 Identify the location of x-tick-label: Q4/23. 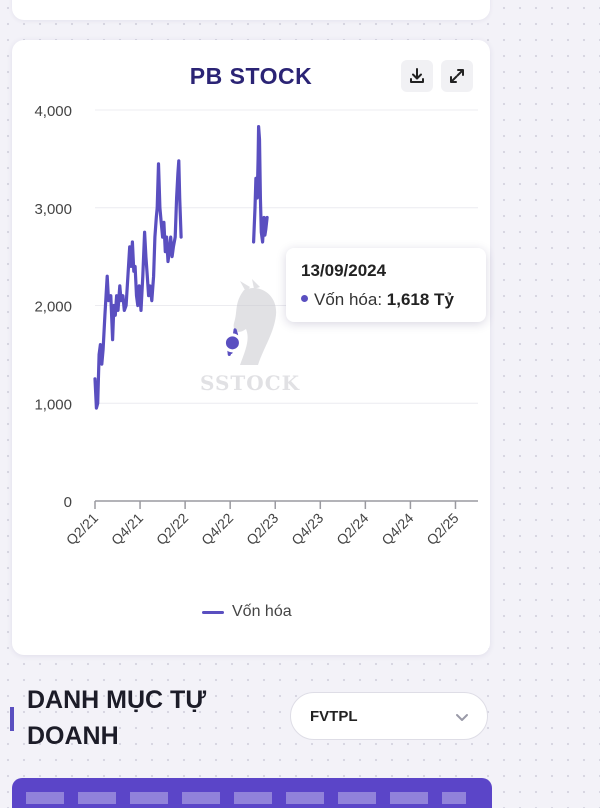
(307, 529).